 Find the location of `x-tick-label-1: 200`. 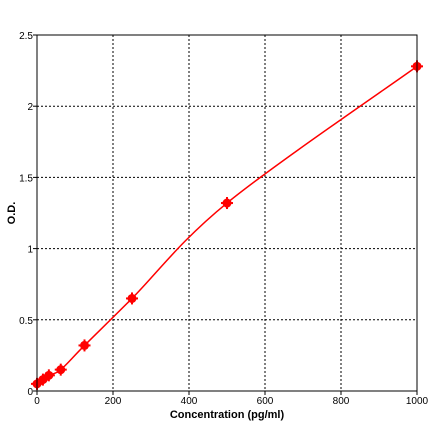

x-tick-label-1: 200 is located at coordinates (113, 401).